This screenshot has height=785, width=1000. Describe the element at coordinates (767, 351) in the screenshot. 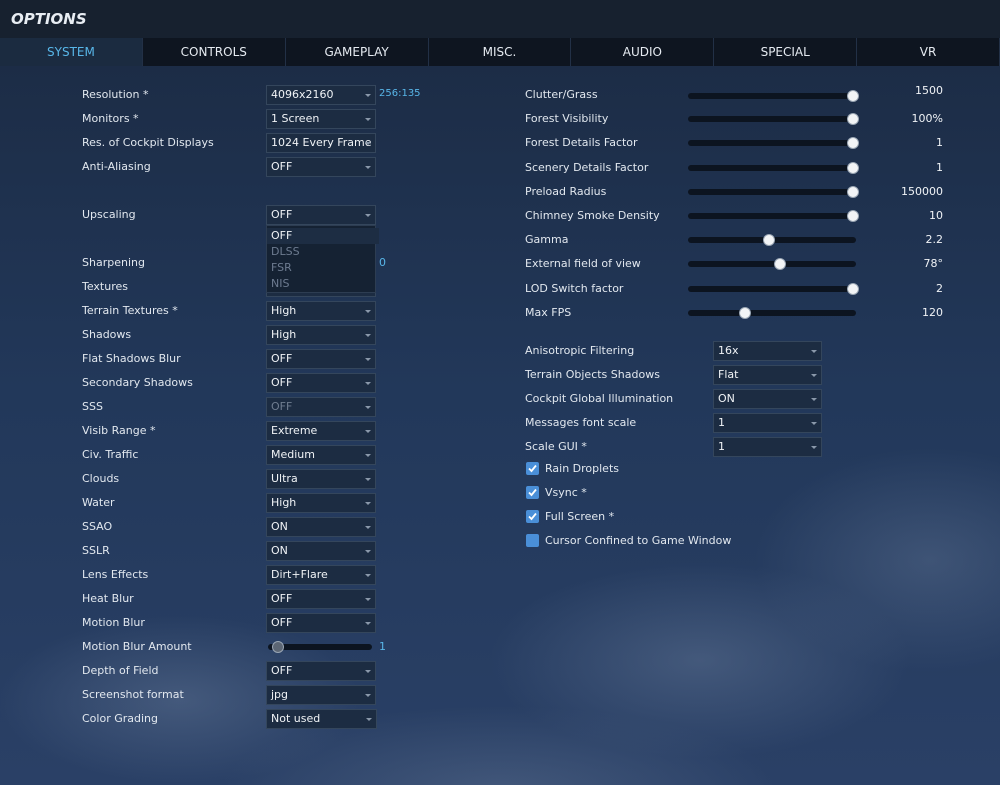

I see `dropdown: 16x` at that location.